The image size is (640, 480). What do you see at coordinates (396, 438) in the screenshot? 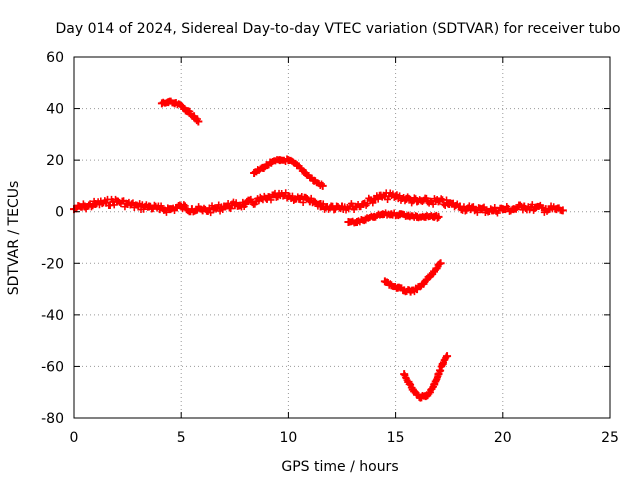
I see `x-tick-label: 15` at bounding box center [396, 438].